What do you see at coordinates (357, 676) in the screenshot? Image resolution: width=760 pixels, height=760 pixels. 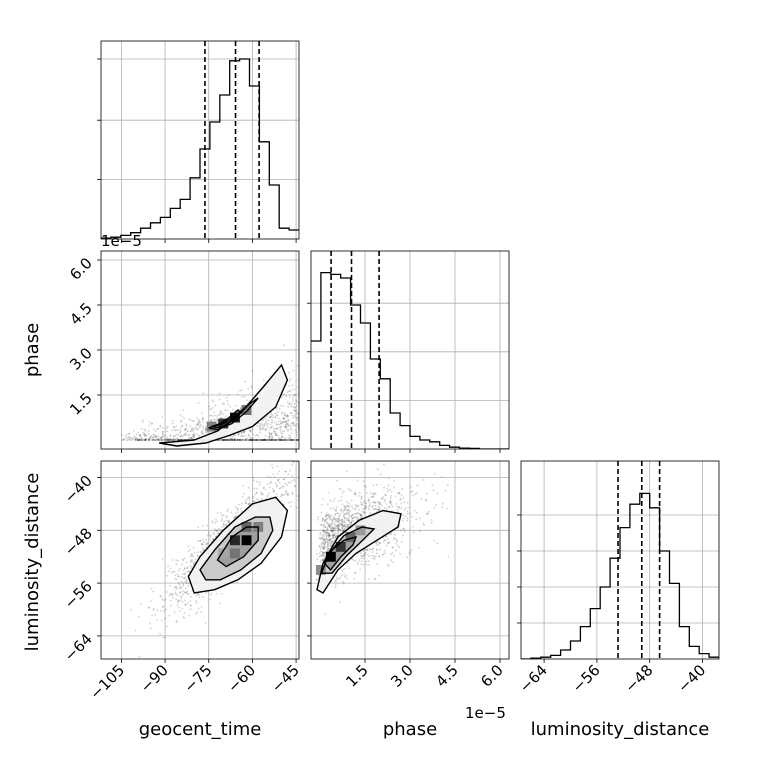 I see `xtick-label-phase-0: 1.5` at bounding box center [357, 676].